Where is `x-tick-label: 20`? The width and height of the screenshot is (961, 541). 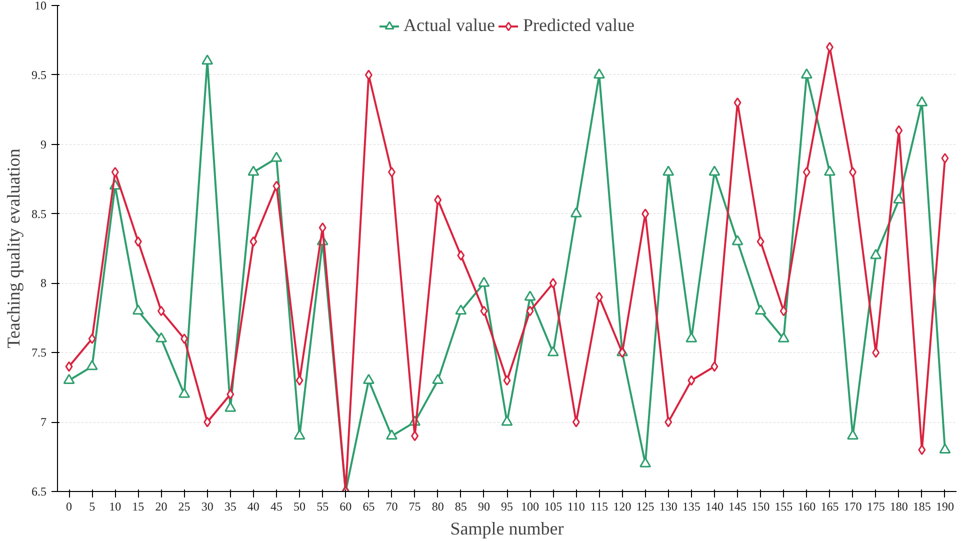
x-tick-label: 20 is located at coordinates (161, 507).